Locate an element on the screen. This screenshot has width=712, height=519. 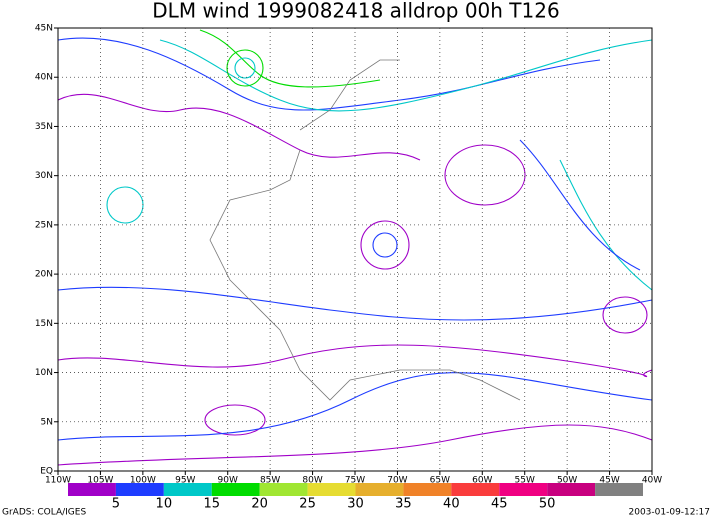
x-label: 105W is located at coordinates (100, 481).